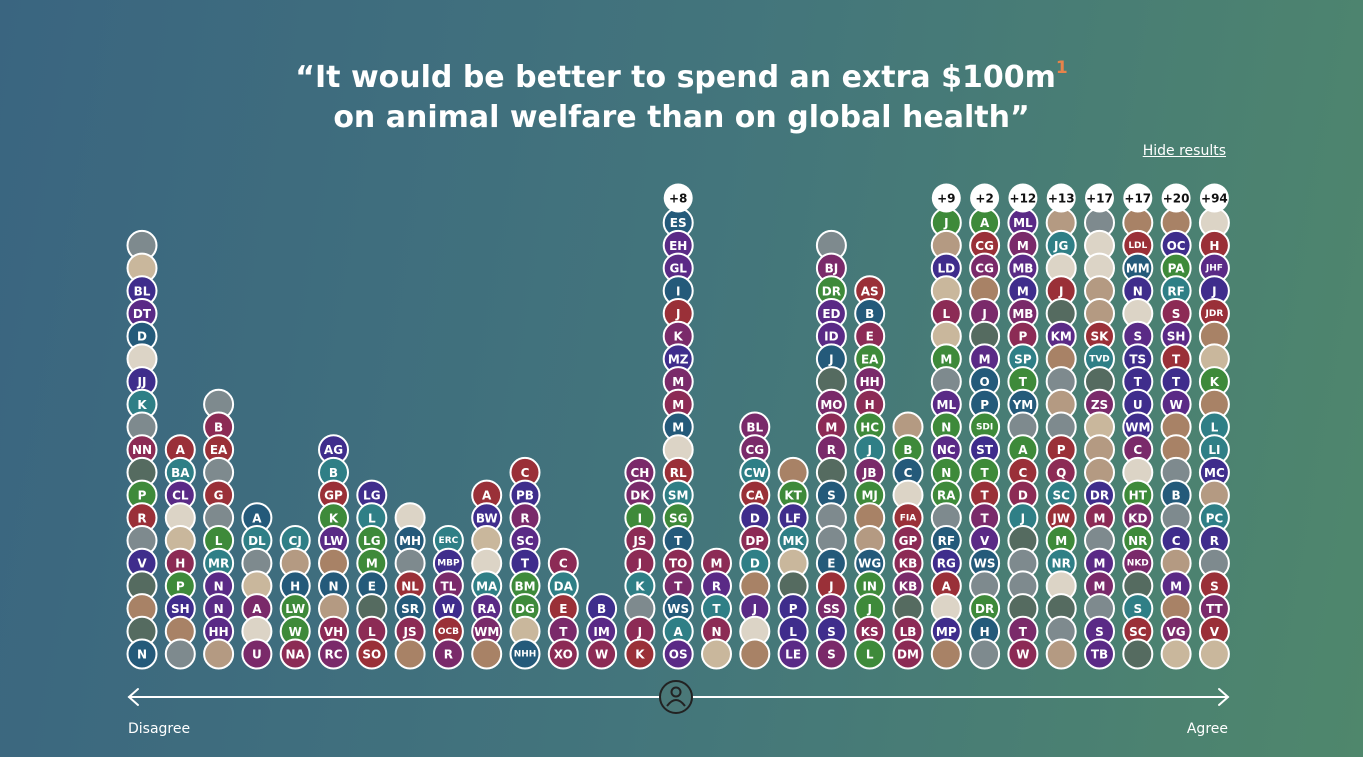 The width and height of the screenshot is (1363, 757). I want to click on avatar: BM, so click(525, 586).